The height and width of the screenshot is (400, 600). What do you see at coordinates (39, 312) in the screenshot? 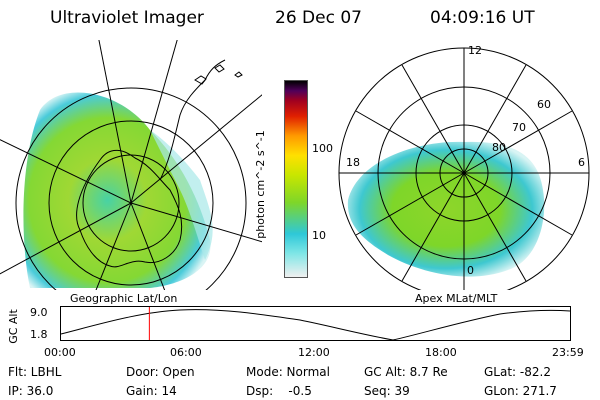
I see `alt-tick-high: 9.0` at bounding box center [39, 312].